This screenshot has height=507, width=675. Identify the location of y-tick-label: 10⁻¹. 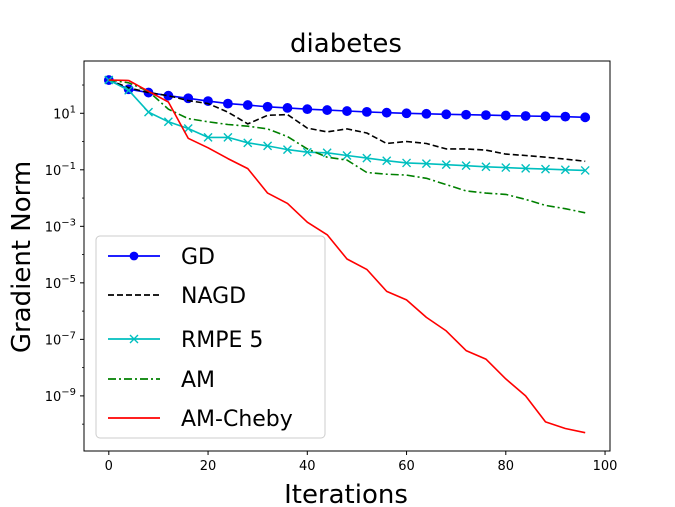
(60, 170).